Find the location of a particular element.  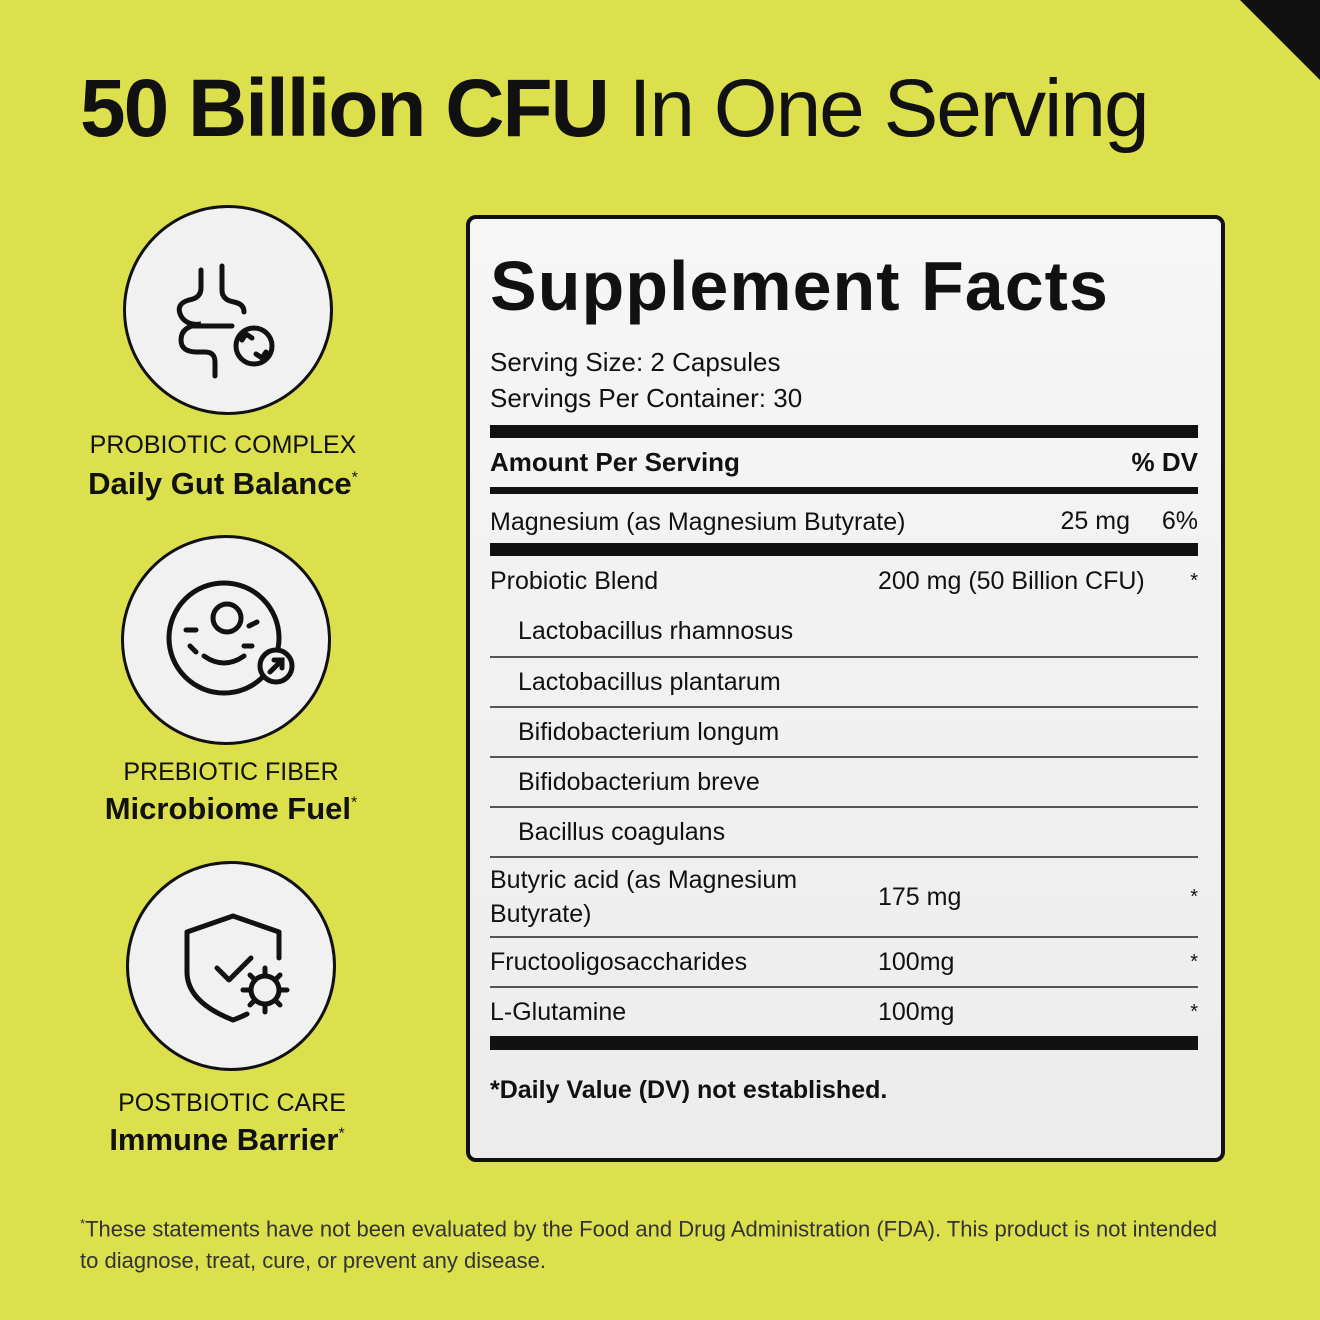

headline-bold: 50 Billion CFU is located at coordinates (345, 108).